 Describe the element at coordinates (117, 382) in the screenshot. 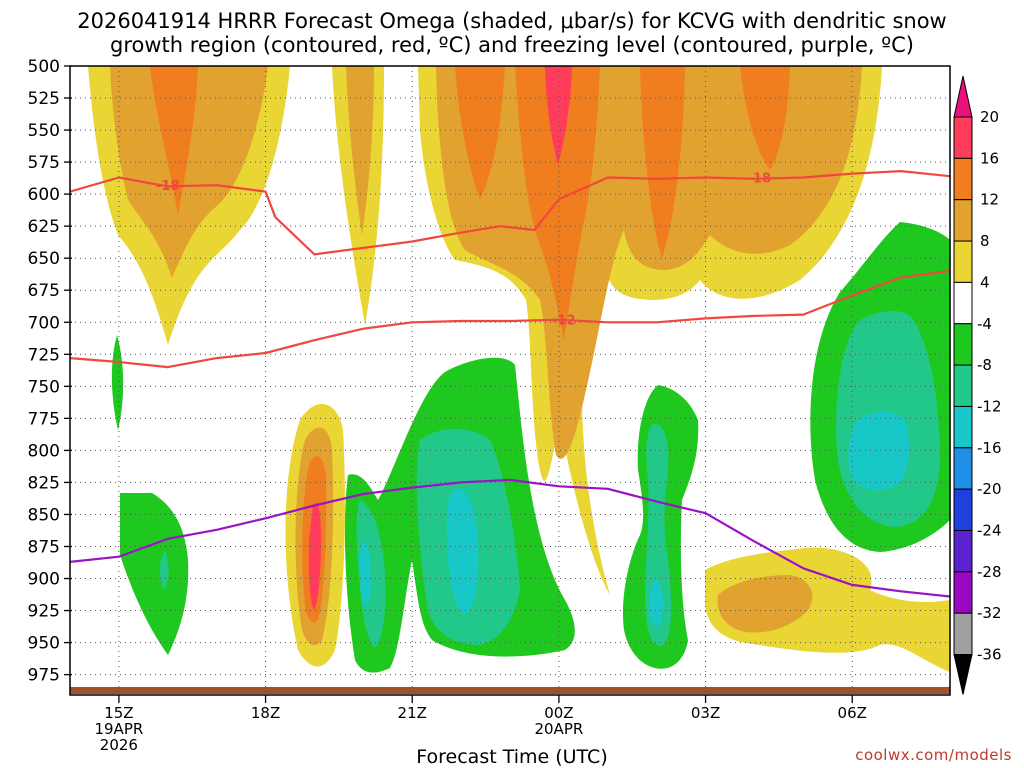

I see `omega-descent-4-area-small` at that location.